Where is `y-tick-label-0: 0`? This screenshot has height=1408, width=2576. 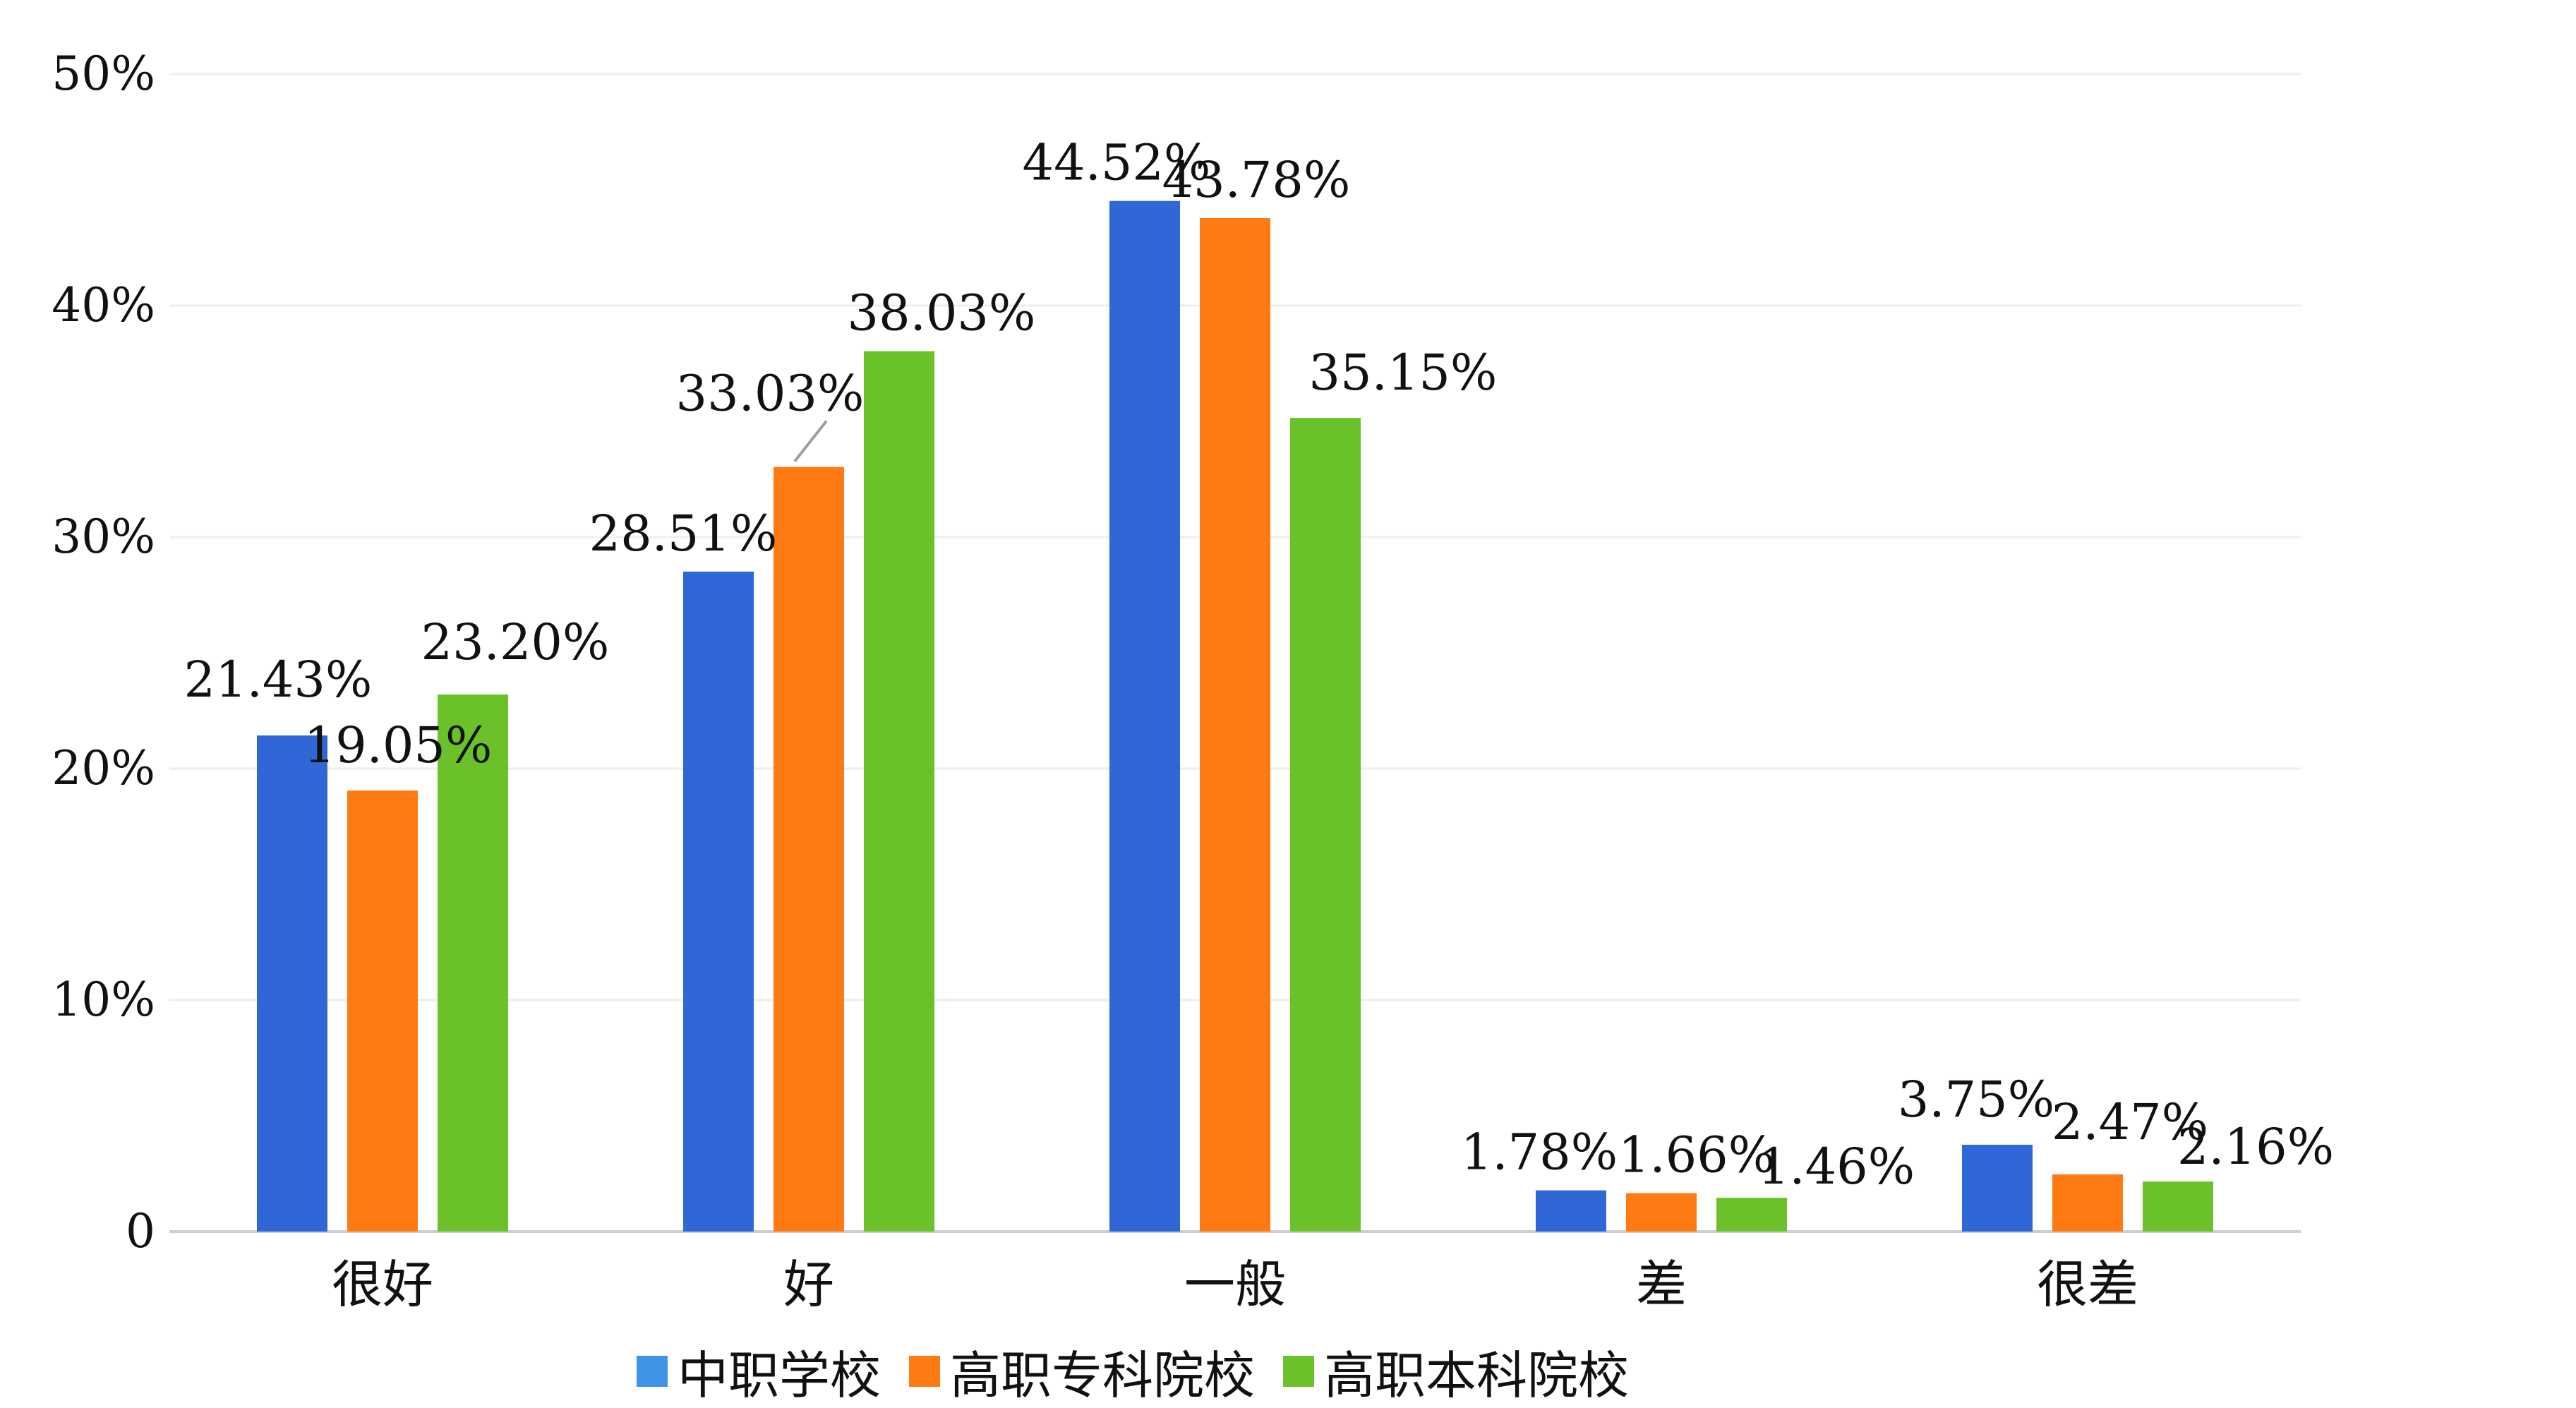 y-tick-label-0: 0 is located at coordinates (140, 1231).